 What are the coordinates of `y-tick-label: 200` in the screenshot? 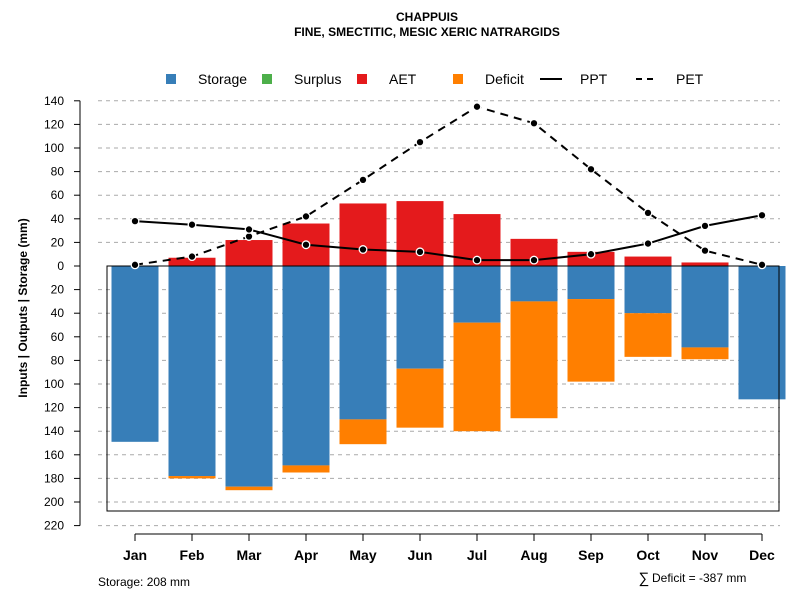 It's located at (54, 502).